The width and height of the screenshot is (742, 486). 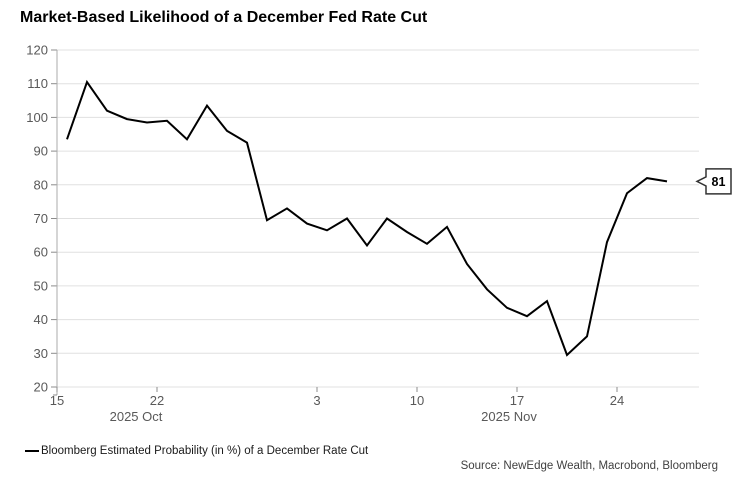 I want to click on legend-line-swatch, so click(x=32, y=451).